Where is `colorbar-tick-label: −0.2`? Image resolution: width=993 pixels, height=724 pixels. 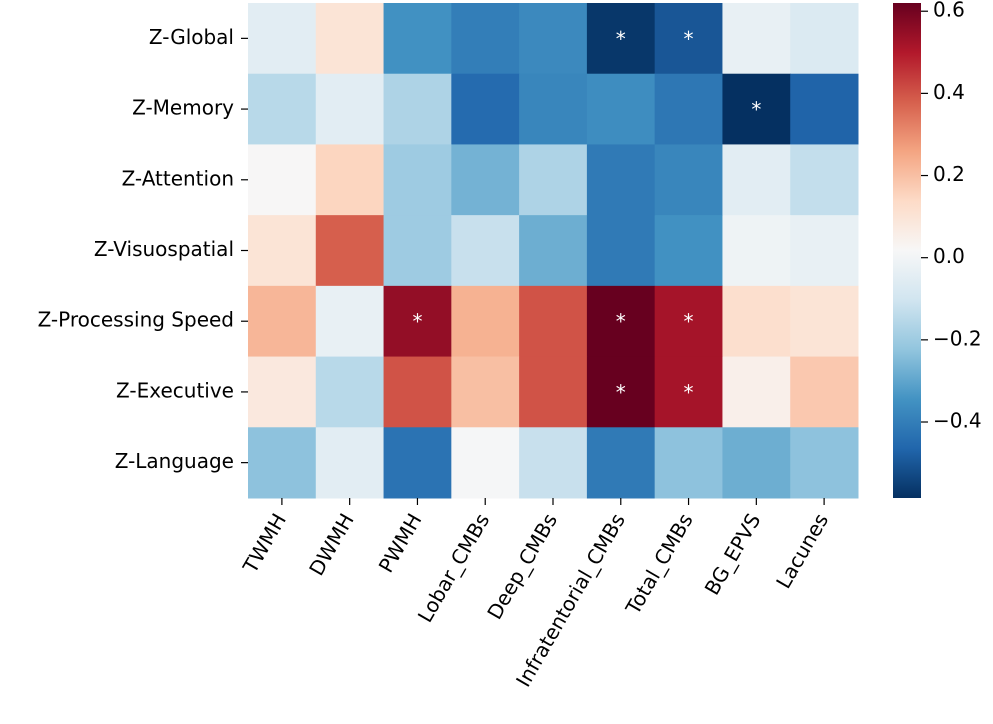 colorbar-tick-label: −0.2 is located at coordinates (957, 338).